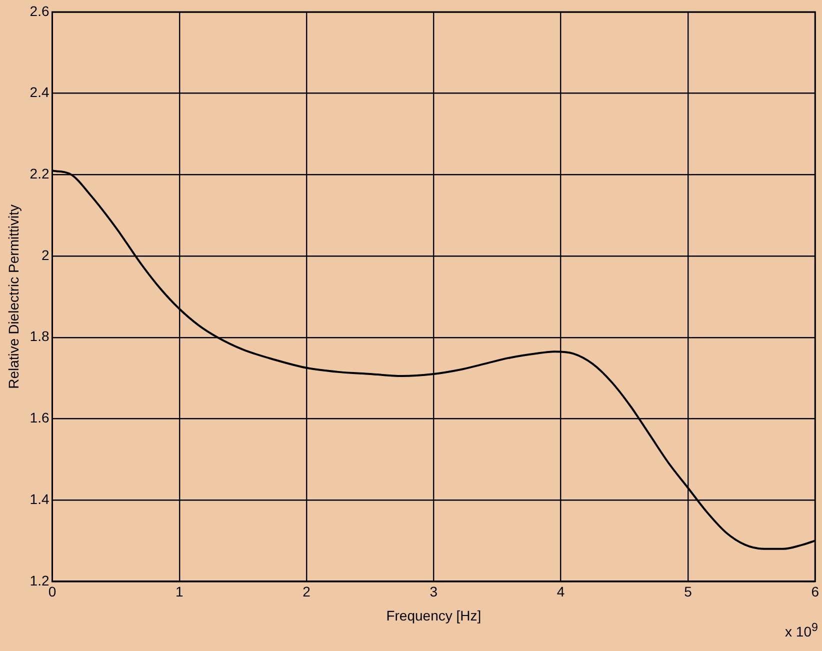 The height and width of the screenshot is (651, 822). I want to click on x-tick-label: 2, so click(306, 592).